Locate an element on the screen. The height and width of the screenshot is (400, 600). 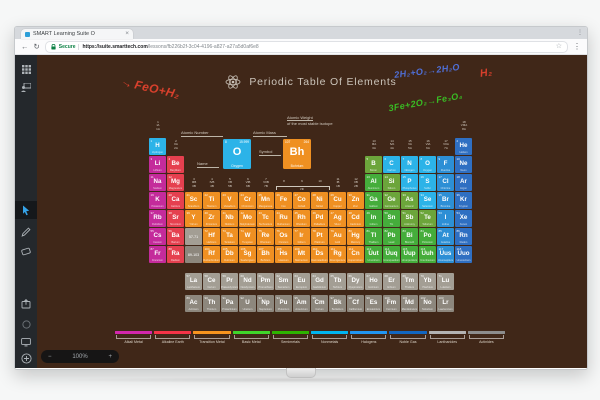
group-label: 14 IVA 4A is located at coordinates (392, 144).